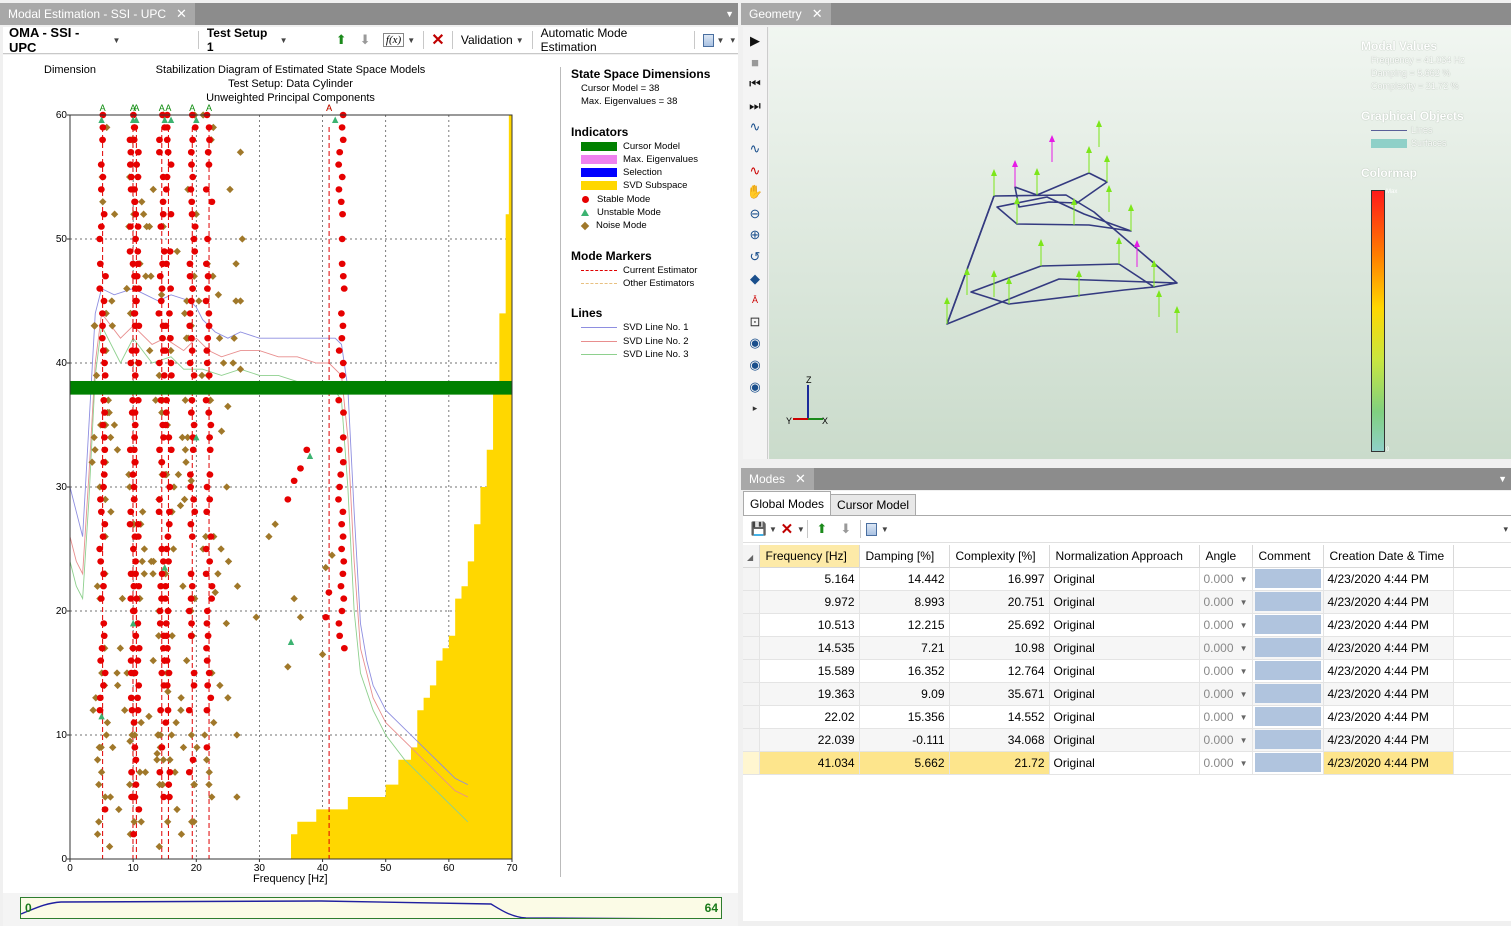  What do you see at coordinates (904, 625) in the screenshot?
I see `cell-damping: 12.215` at bounding box center [904, 625].